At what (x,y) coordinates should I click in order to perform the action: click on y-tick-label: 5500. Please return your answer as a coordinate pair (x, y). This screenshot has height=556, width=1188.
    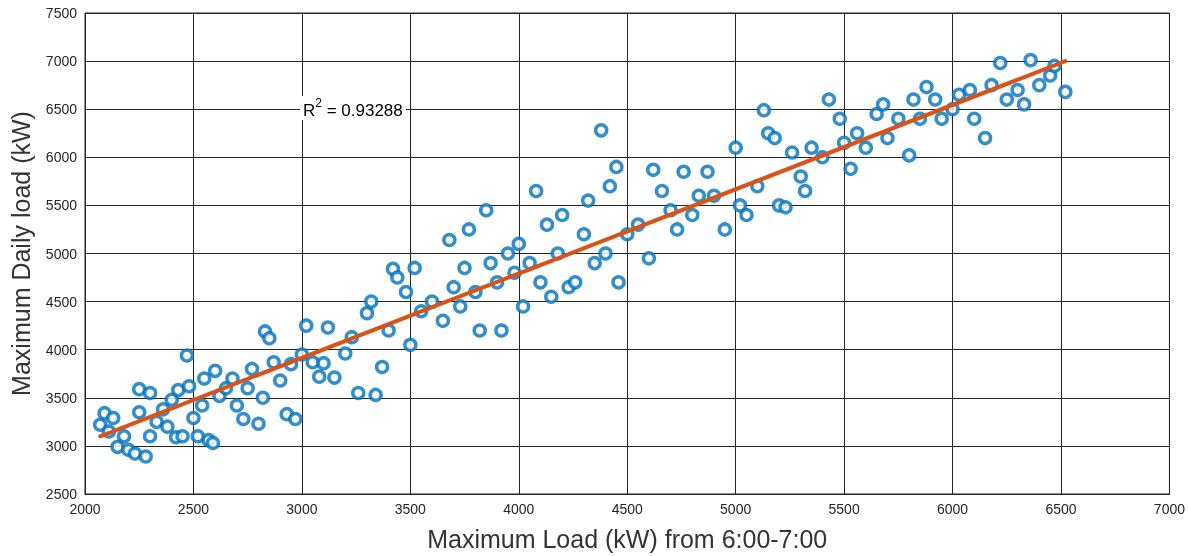
    Looking at the image, I should click on (61, 205).